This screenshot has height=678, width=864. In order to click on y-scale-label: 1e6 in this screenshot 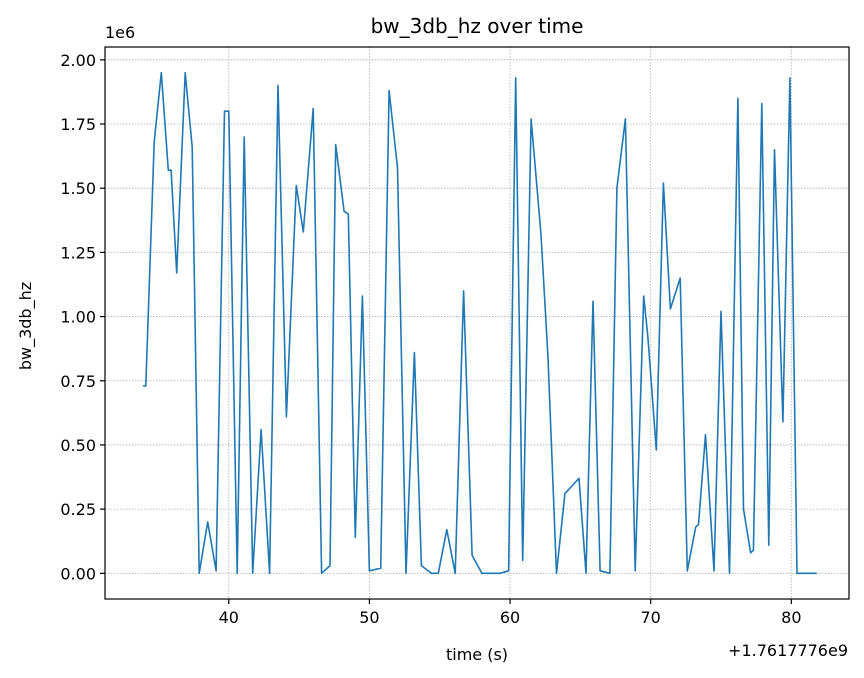, I will do `click(120, 32)`.